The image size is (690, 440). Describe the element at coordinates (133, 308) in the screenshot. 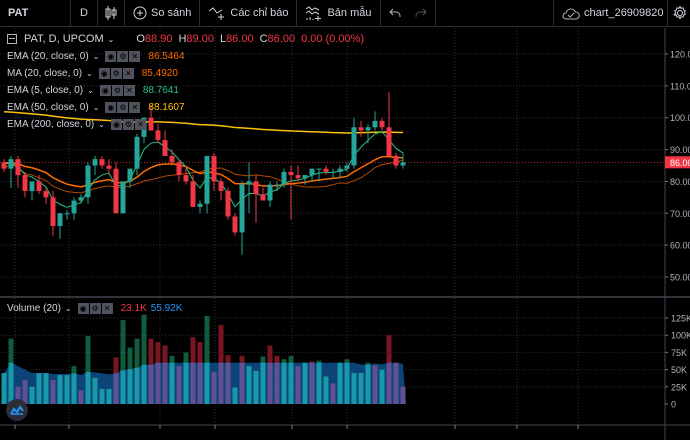

I see `volume-value: 23.1K` at that location.